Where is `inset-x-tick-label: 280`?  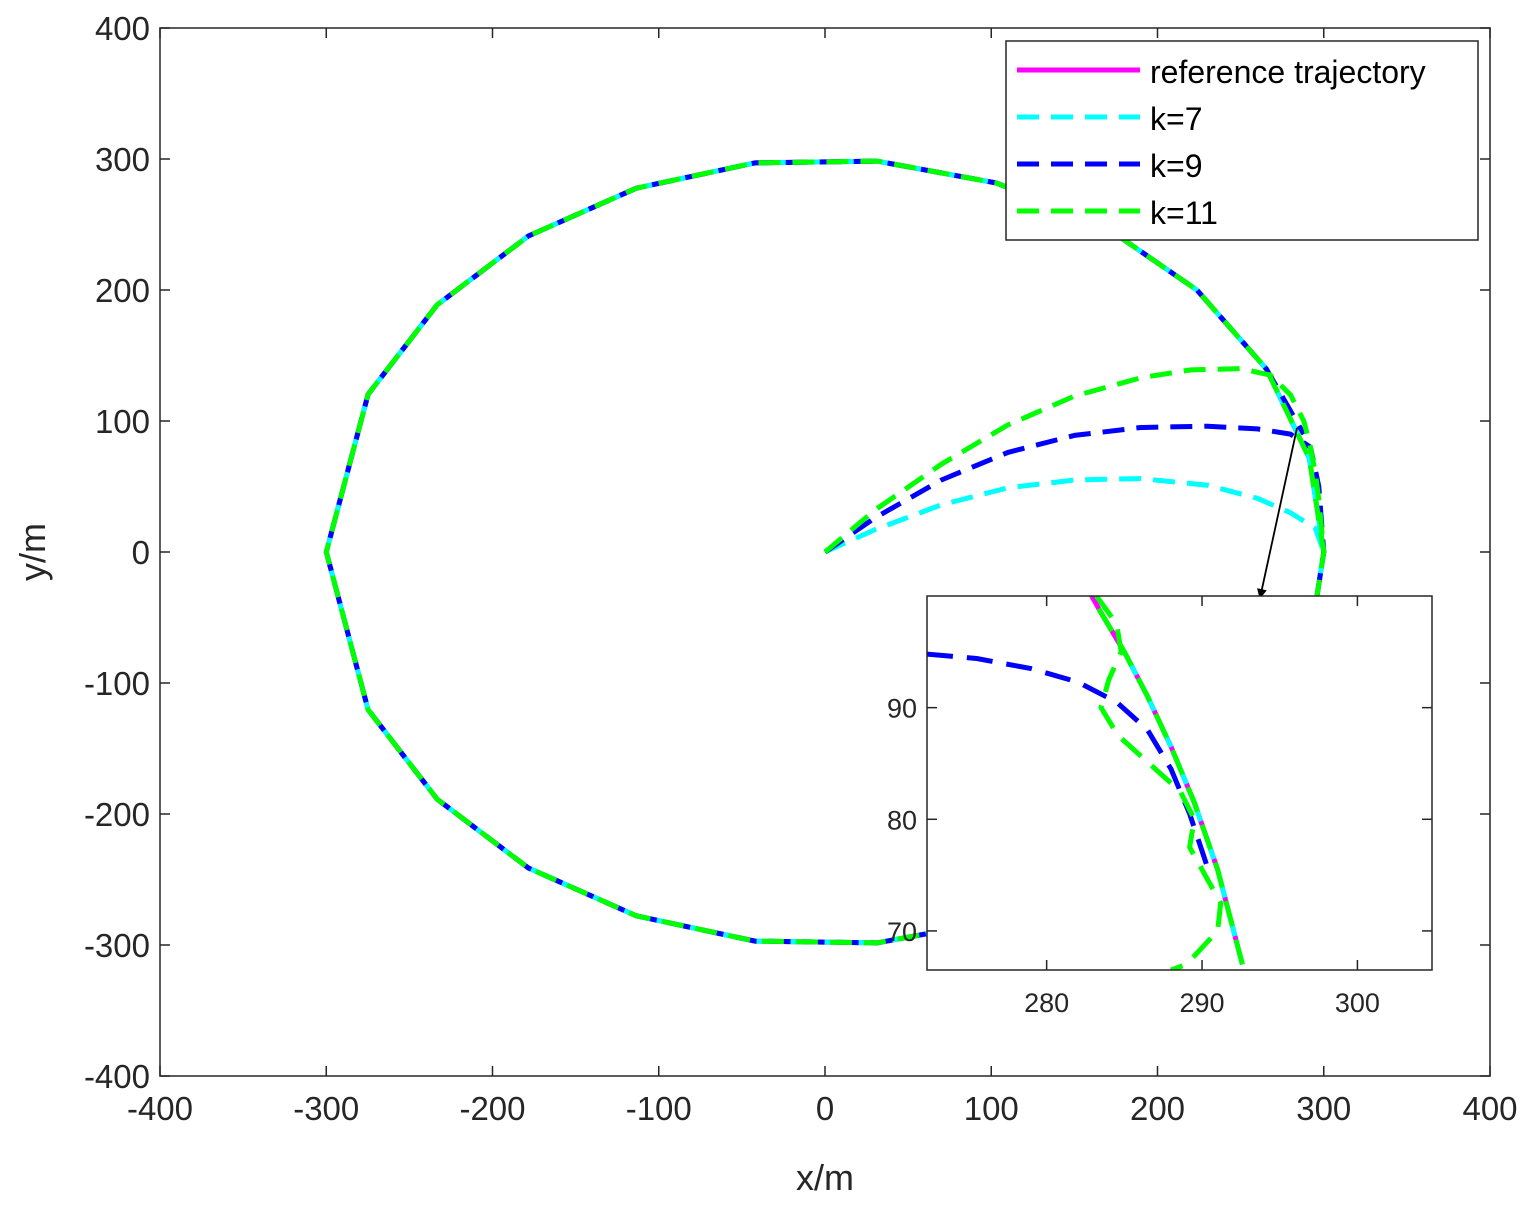 inset-x-tick-label: 280 is located at coordinates (1046, 1003).